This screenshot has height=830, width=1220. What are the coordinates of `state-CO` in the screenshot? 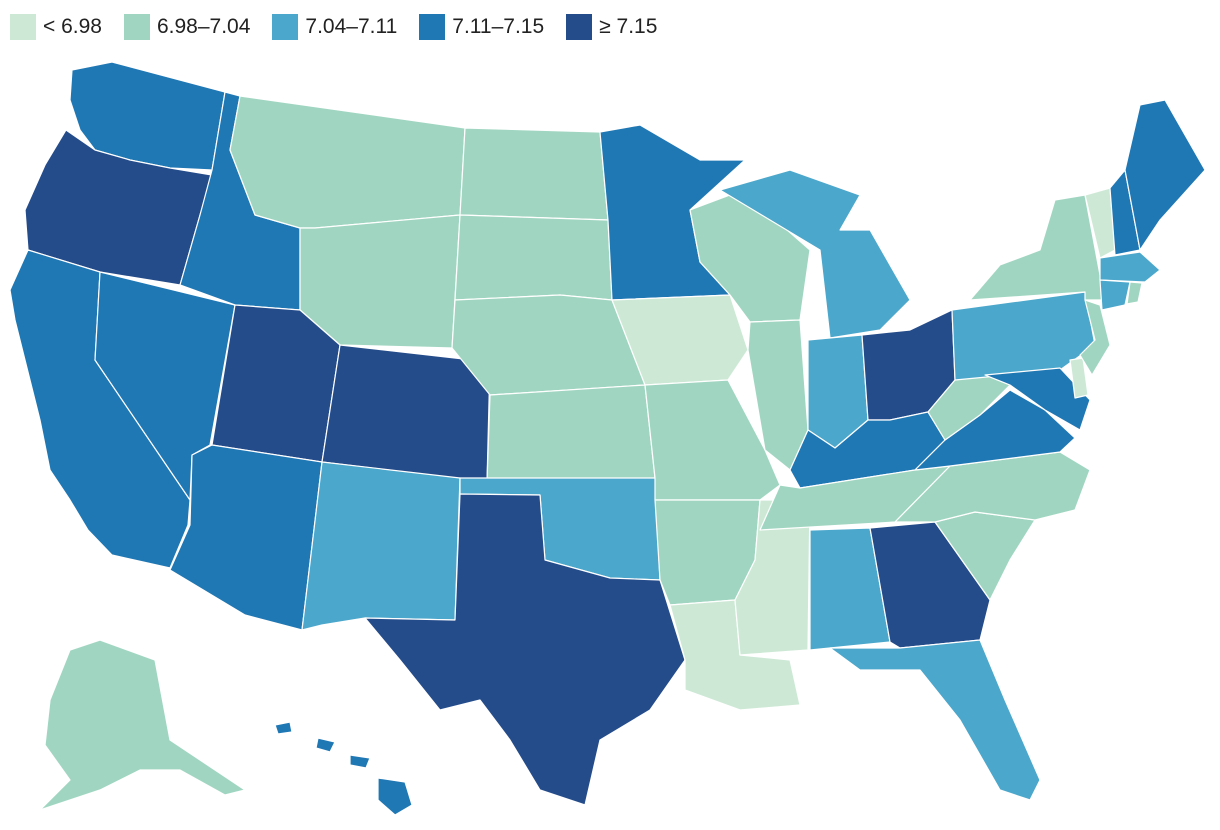 It's located at (406, 413).